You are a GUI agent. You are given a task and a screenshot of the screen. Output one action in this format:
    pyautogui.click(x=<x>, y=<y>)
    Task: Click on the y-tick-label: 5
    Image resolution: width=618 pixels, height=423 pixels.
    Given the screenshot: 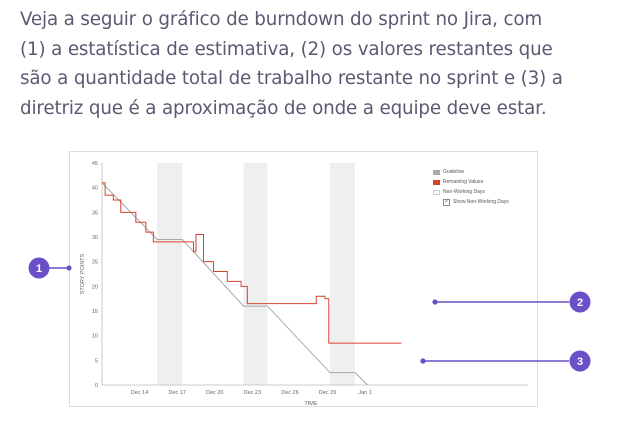 What is the action you would take?
    pyautogui.click(x=96, y=361)
    